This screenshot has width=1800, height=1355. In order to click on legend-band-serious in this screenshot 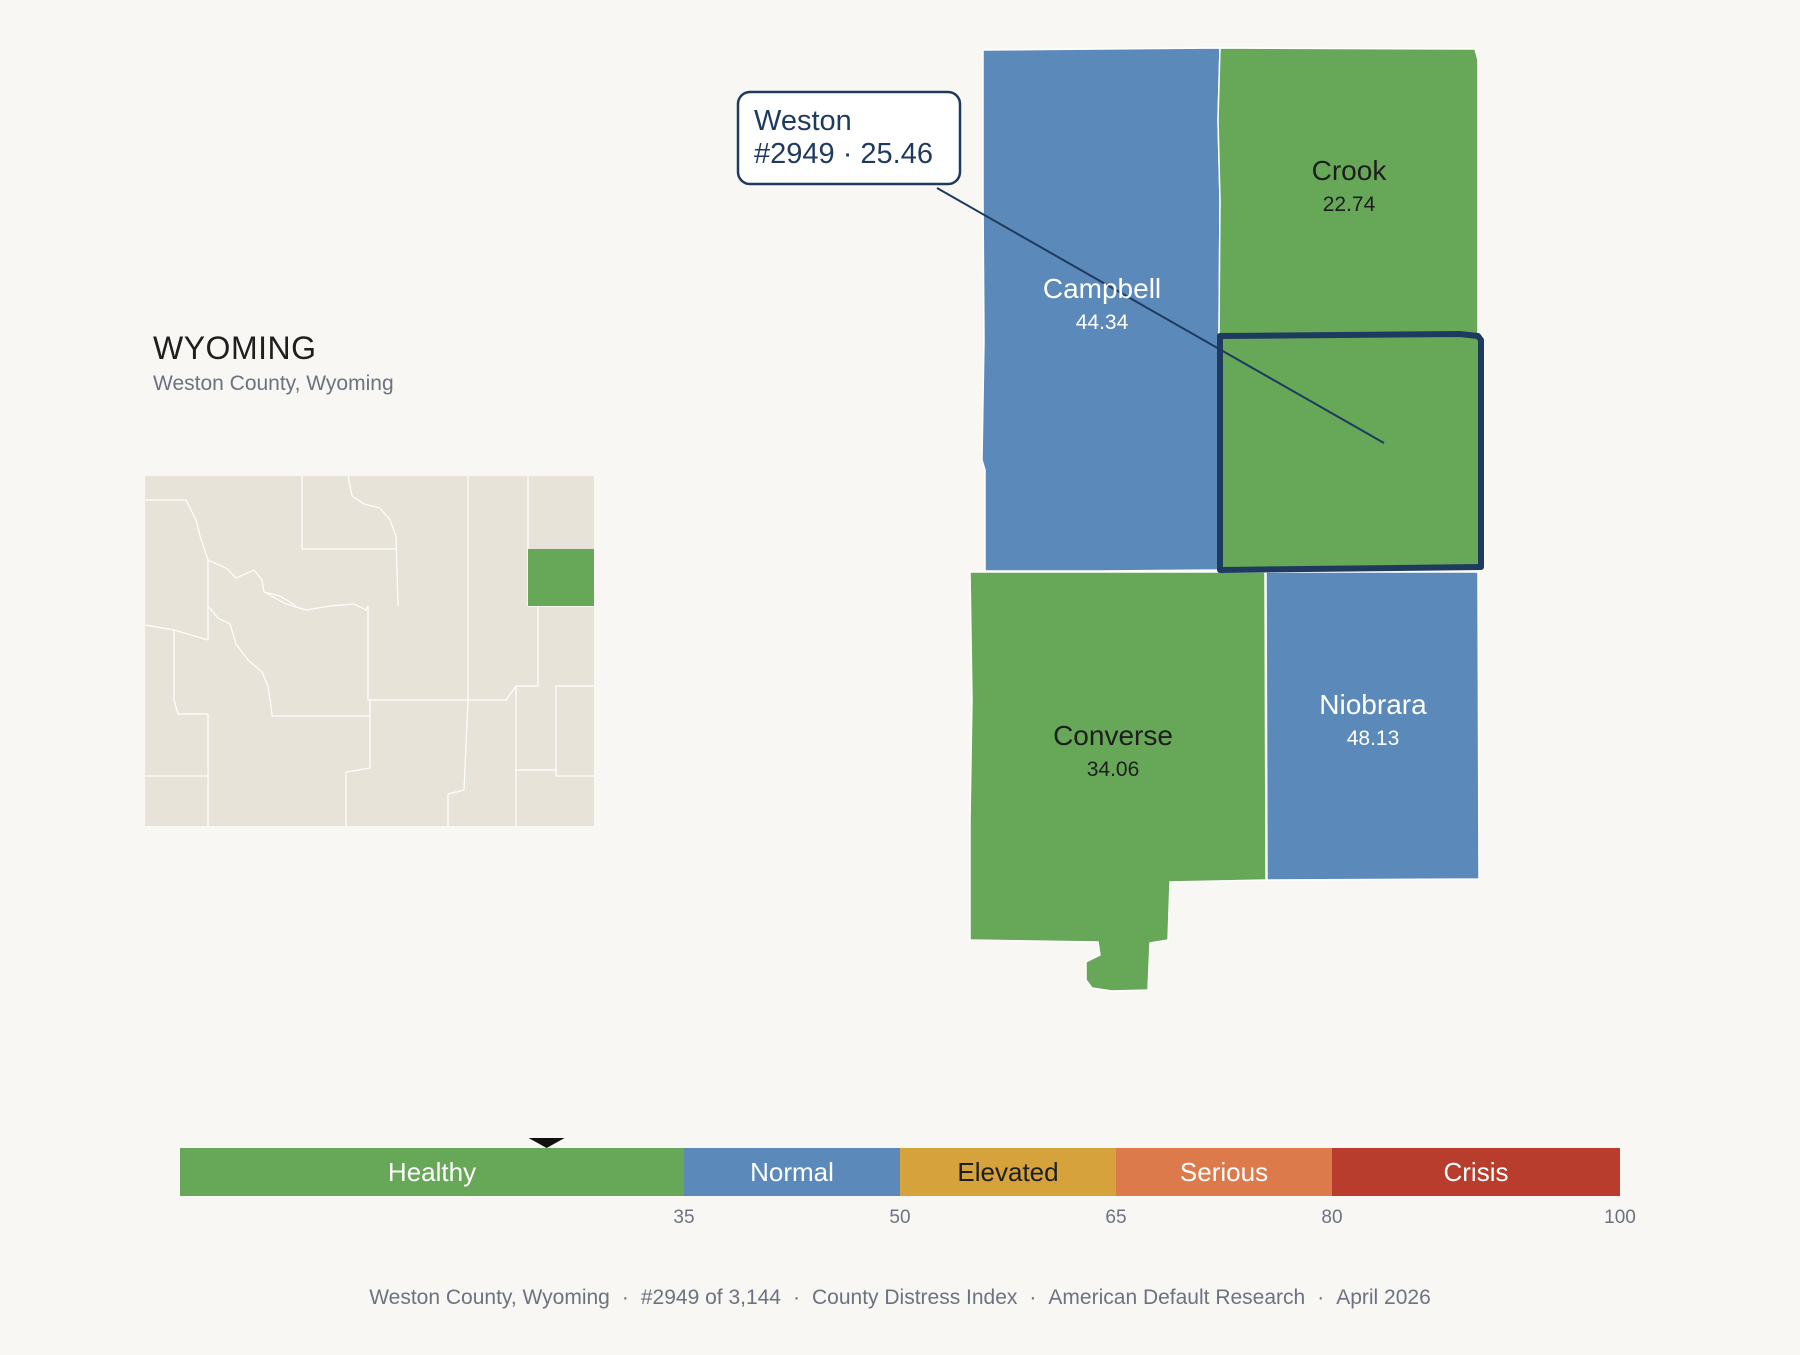, I will do `click(1224, 1172)`.